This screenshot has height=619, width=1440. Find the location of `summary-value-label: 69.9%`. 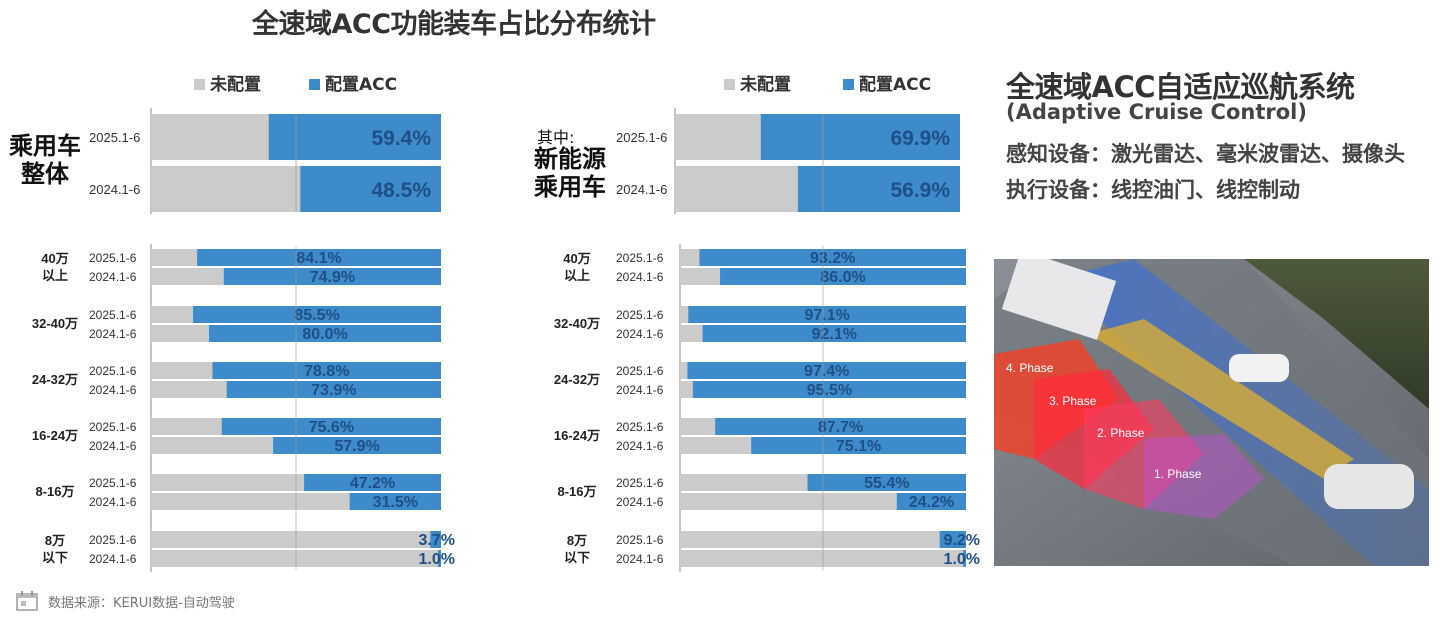

summary-value-label: 69.9% is located at coordinates (920, 138).